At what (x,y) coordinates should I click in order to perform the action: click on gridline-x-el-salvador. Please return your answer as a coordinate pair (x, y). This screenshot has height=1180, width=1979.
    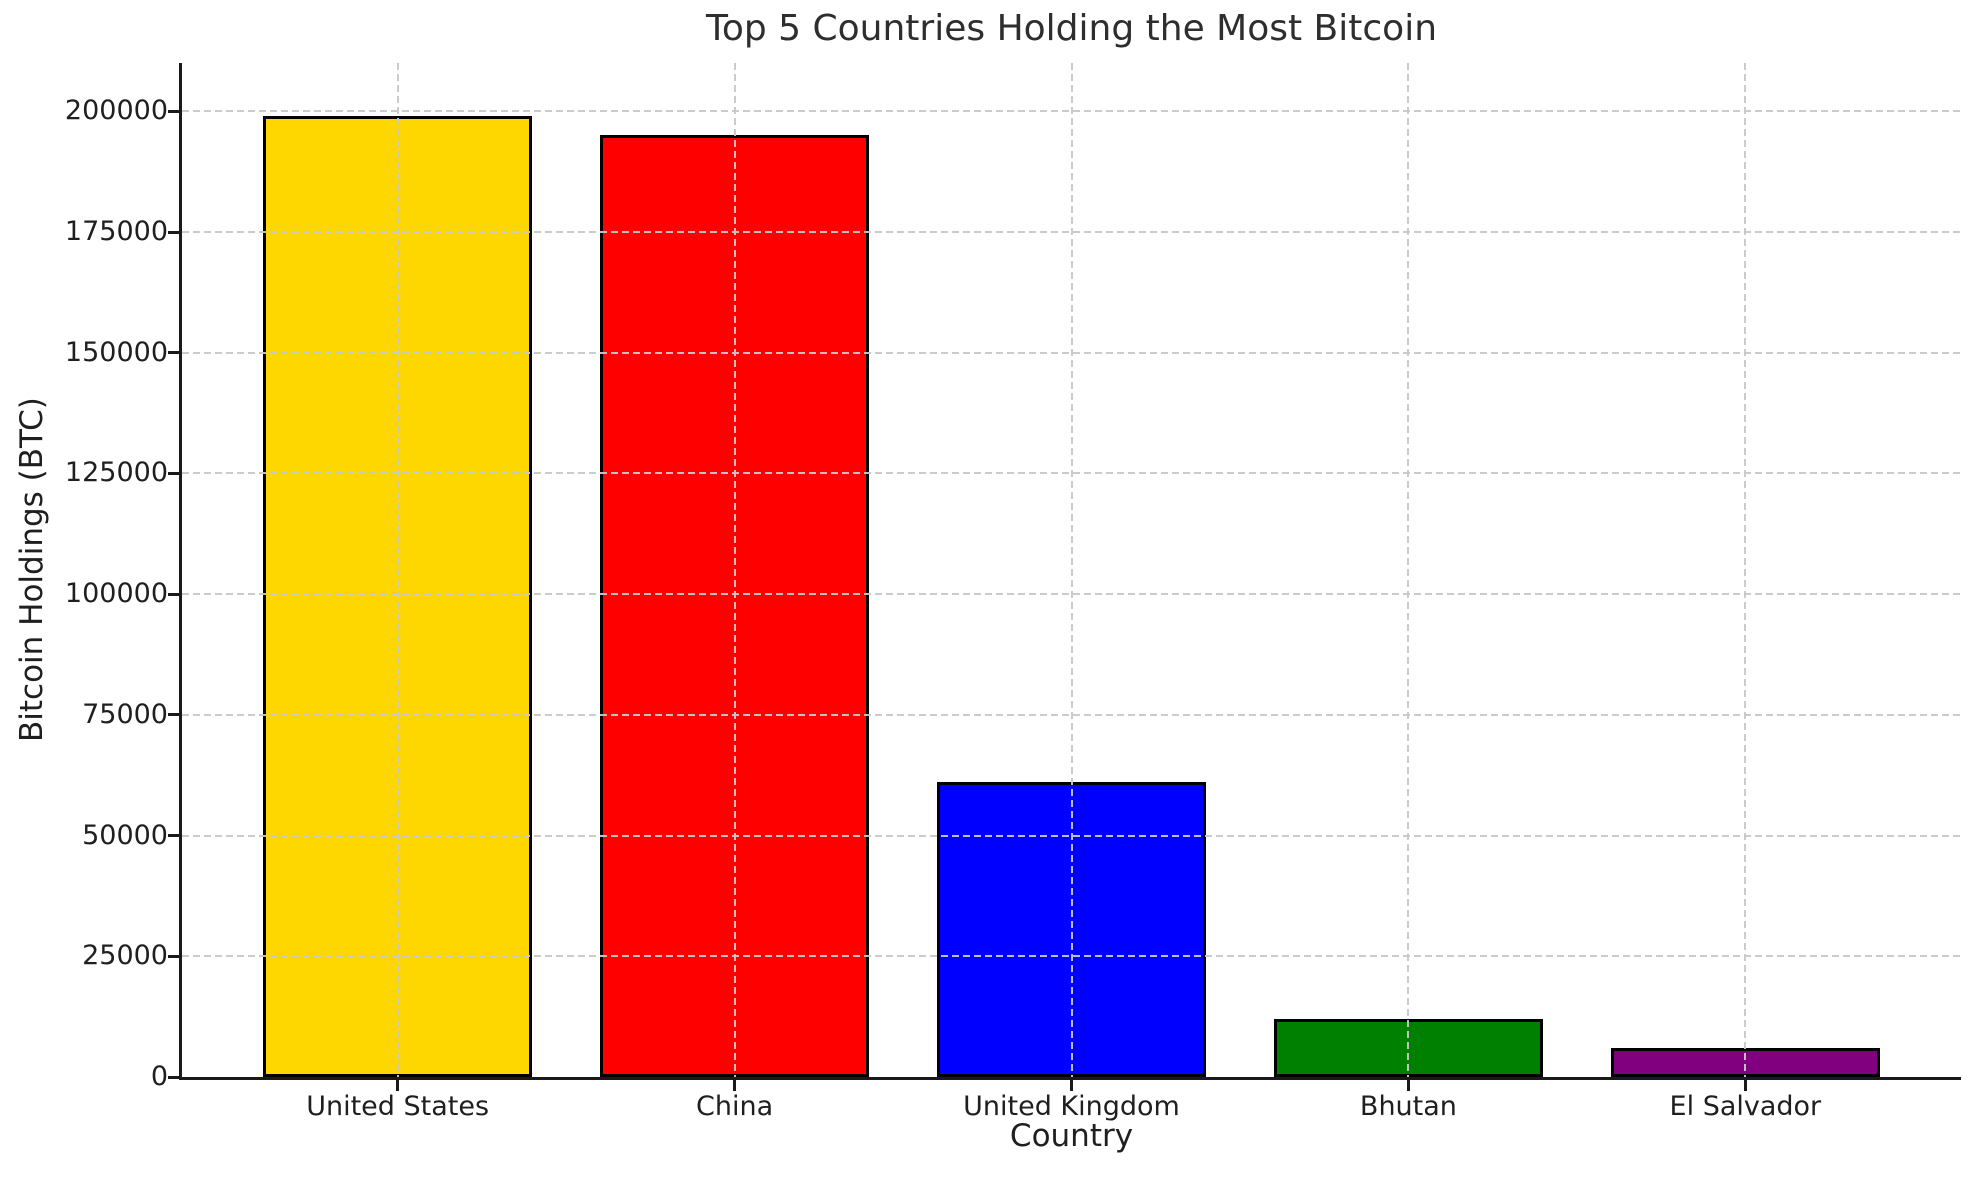
    Looking at the image, I should click on (1745, 570).